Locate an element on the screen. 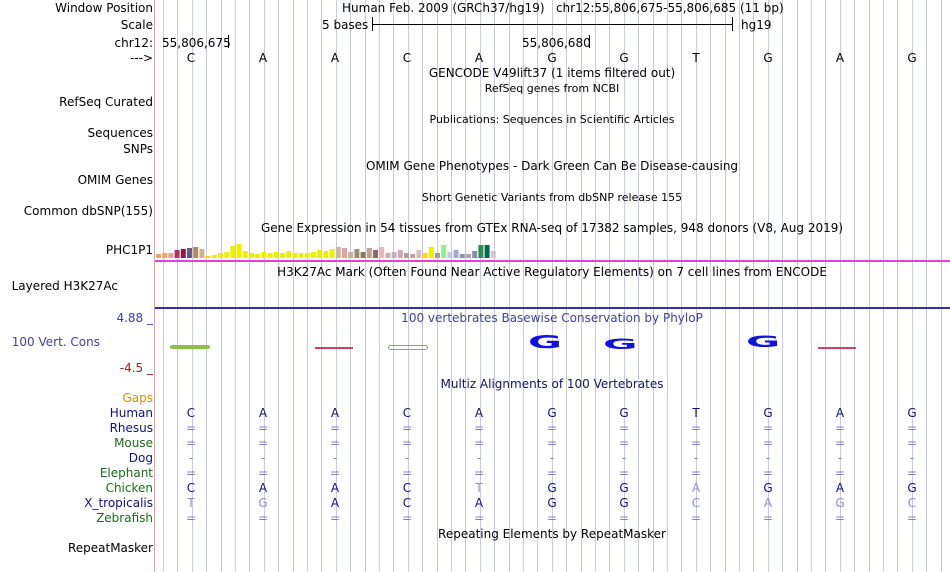 The height and width of the screenshot is (572, 950). reference-base: A is located at coordinates (840, 58).